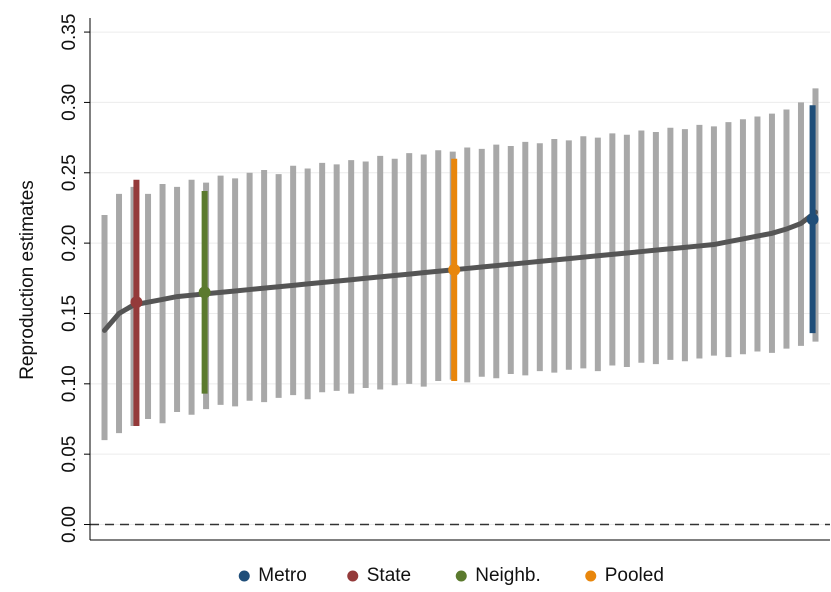 The height and width of the screenshot is (592, 831). I want to click on legend-label: Neighb., so click(508, 575).